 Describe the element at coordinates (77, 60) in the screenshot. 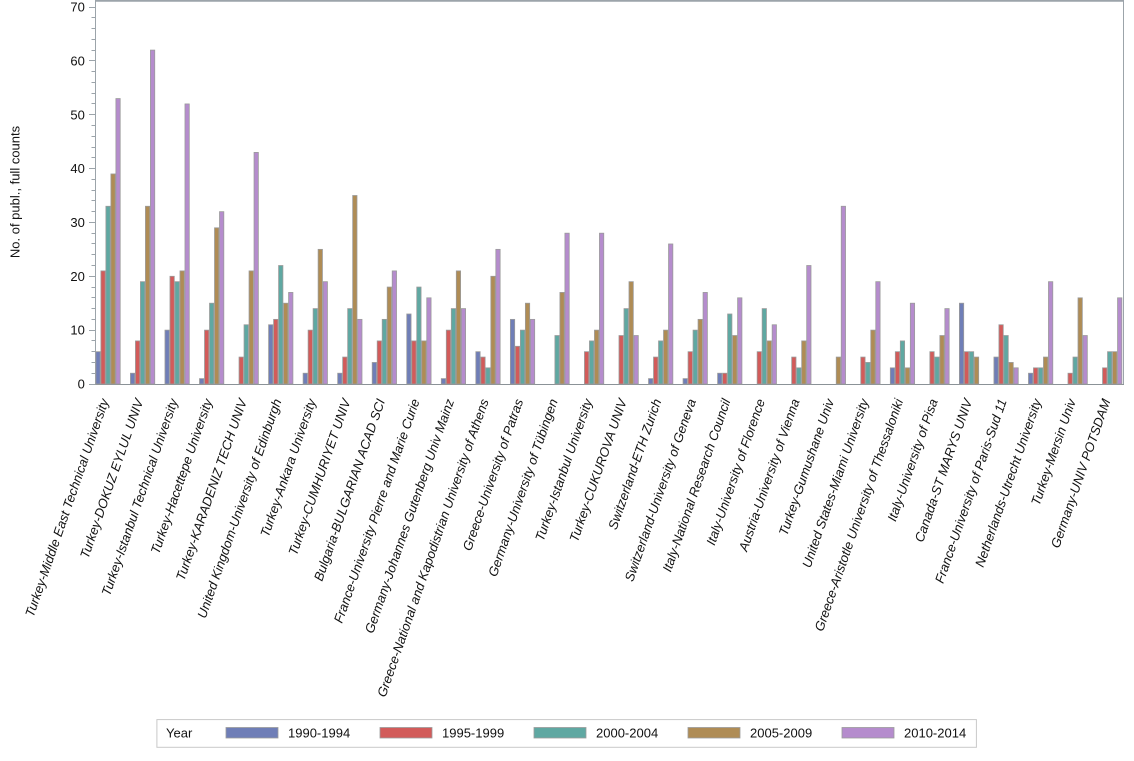

I see `svg-text: 60` at that location.